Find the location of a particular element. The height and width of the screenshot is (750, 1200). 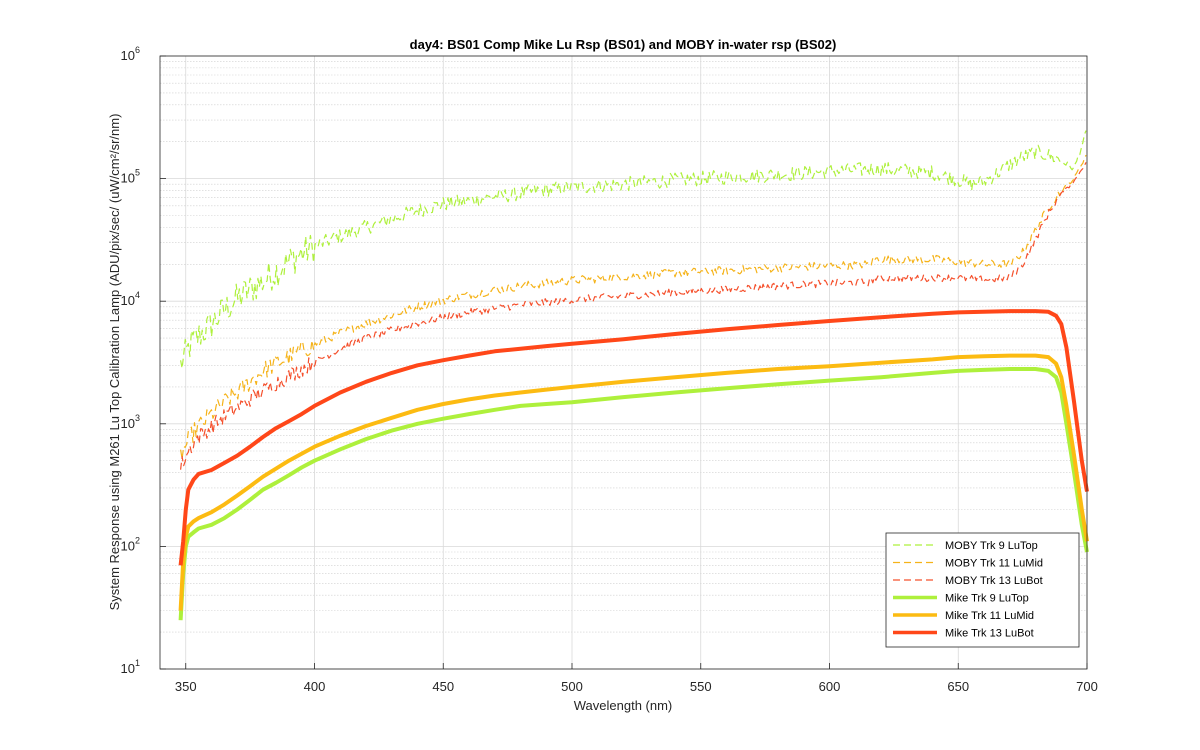

x-tick-label: 550 is located at coordinates (701, 686).